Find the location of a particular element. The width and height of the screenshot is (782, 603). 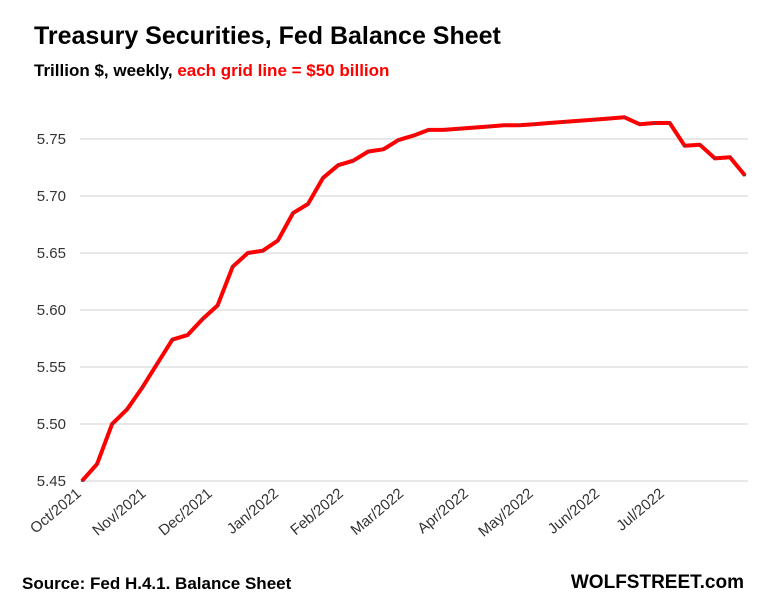

x-tick-label: Jan/2022 is located at coordinates (253, 511).